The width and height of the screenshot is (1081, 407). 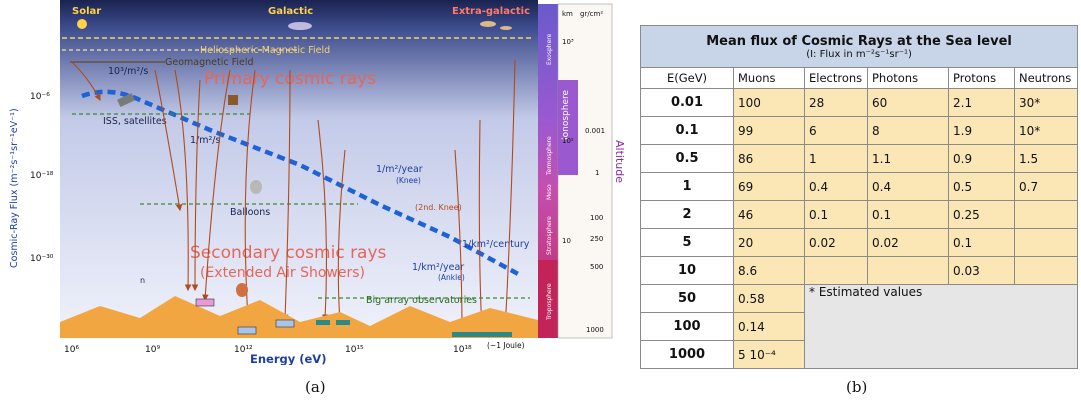 I want to click on value-cell: 2.1, so click(x=981, y=102).